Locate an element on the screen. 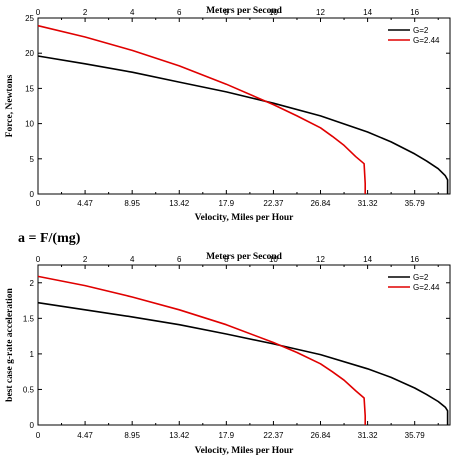 The image size is (474, 467). y-tick-label: 5 is located at coordinates (32, 159).